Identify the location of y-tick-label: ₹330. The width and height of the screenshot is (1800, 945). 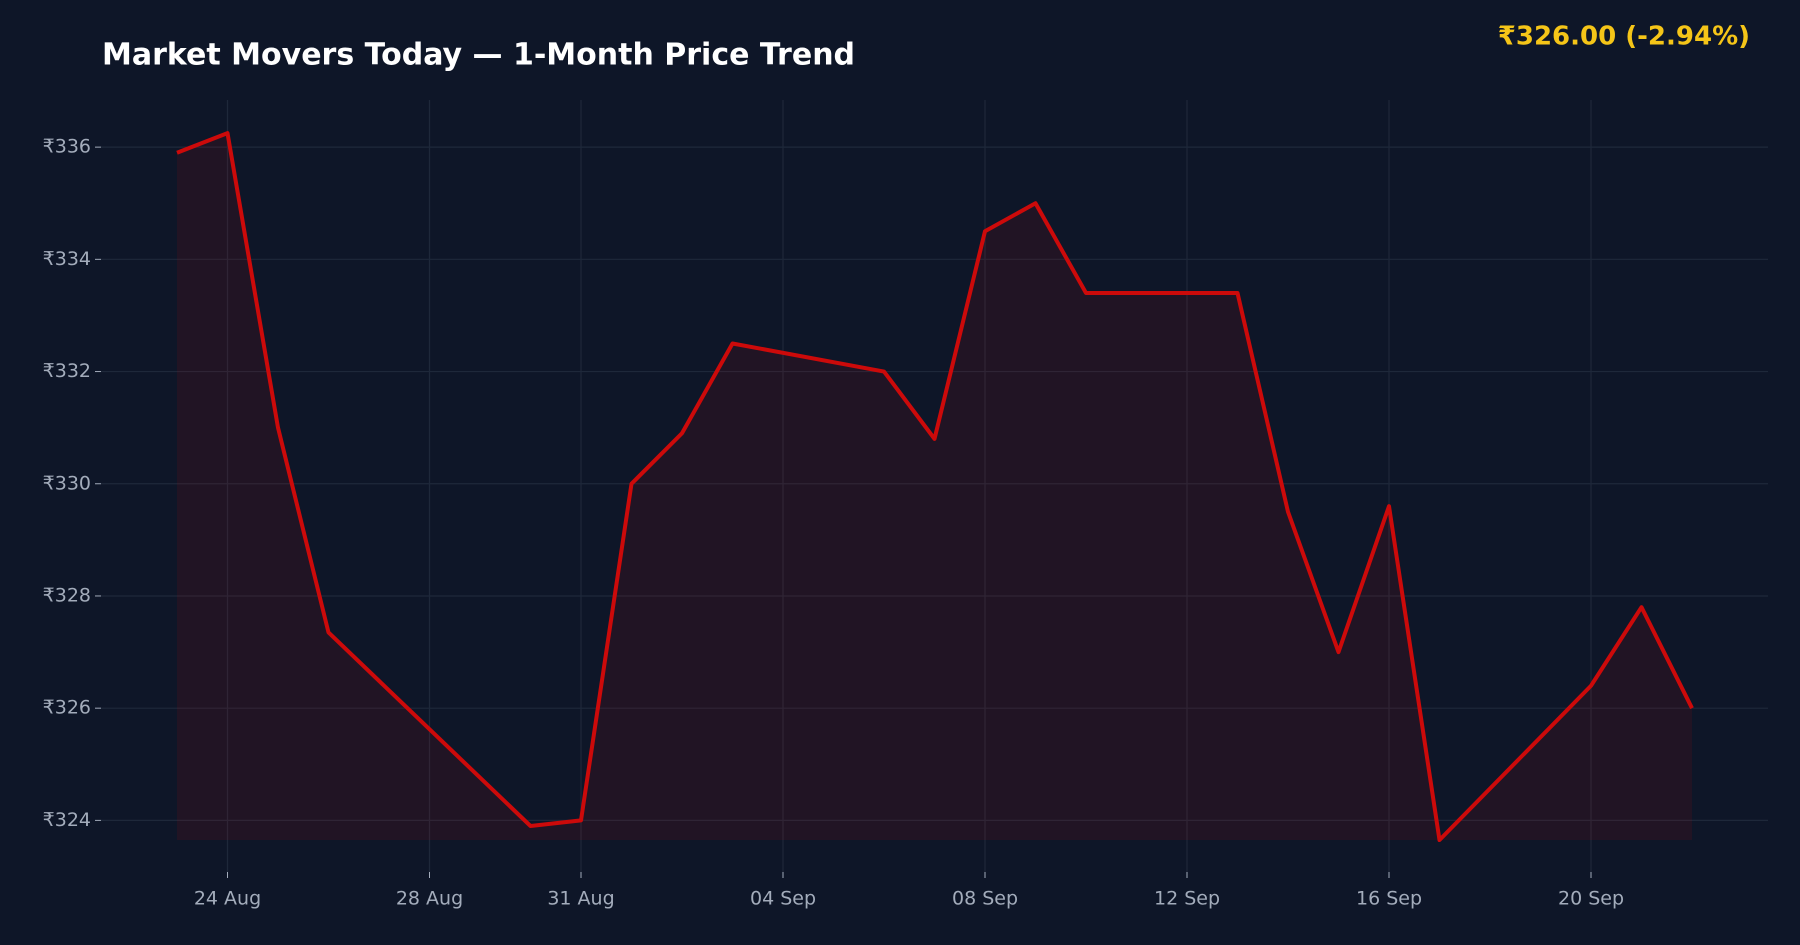
(67, 483).